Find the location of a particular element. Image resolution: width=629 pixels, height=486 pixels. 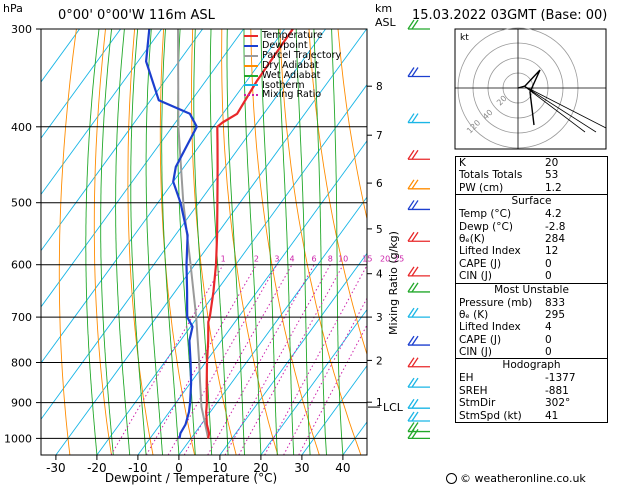

table-row: StmSpd (kt) 41 is located at coordinates (531, 416).